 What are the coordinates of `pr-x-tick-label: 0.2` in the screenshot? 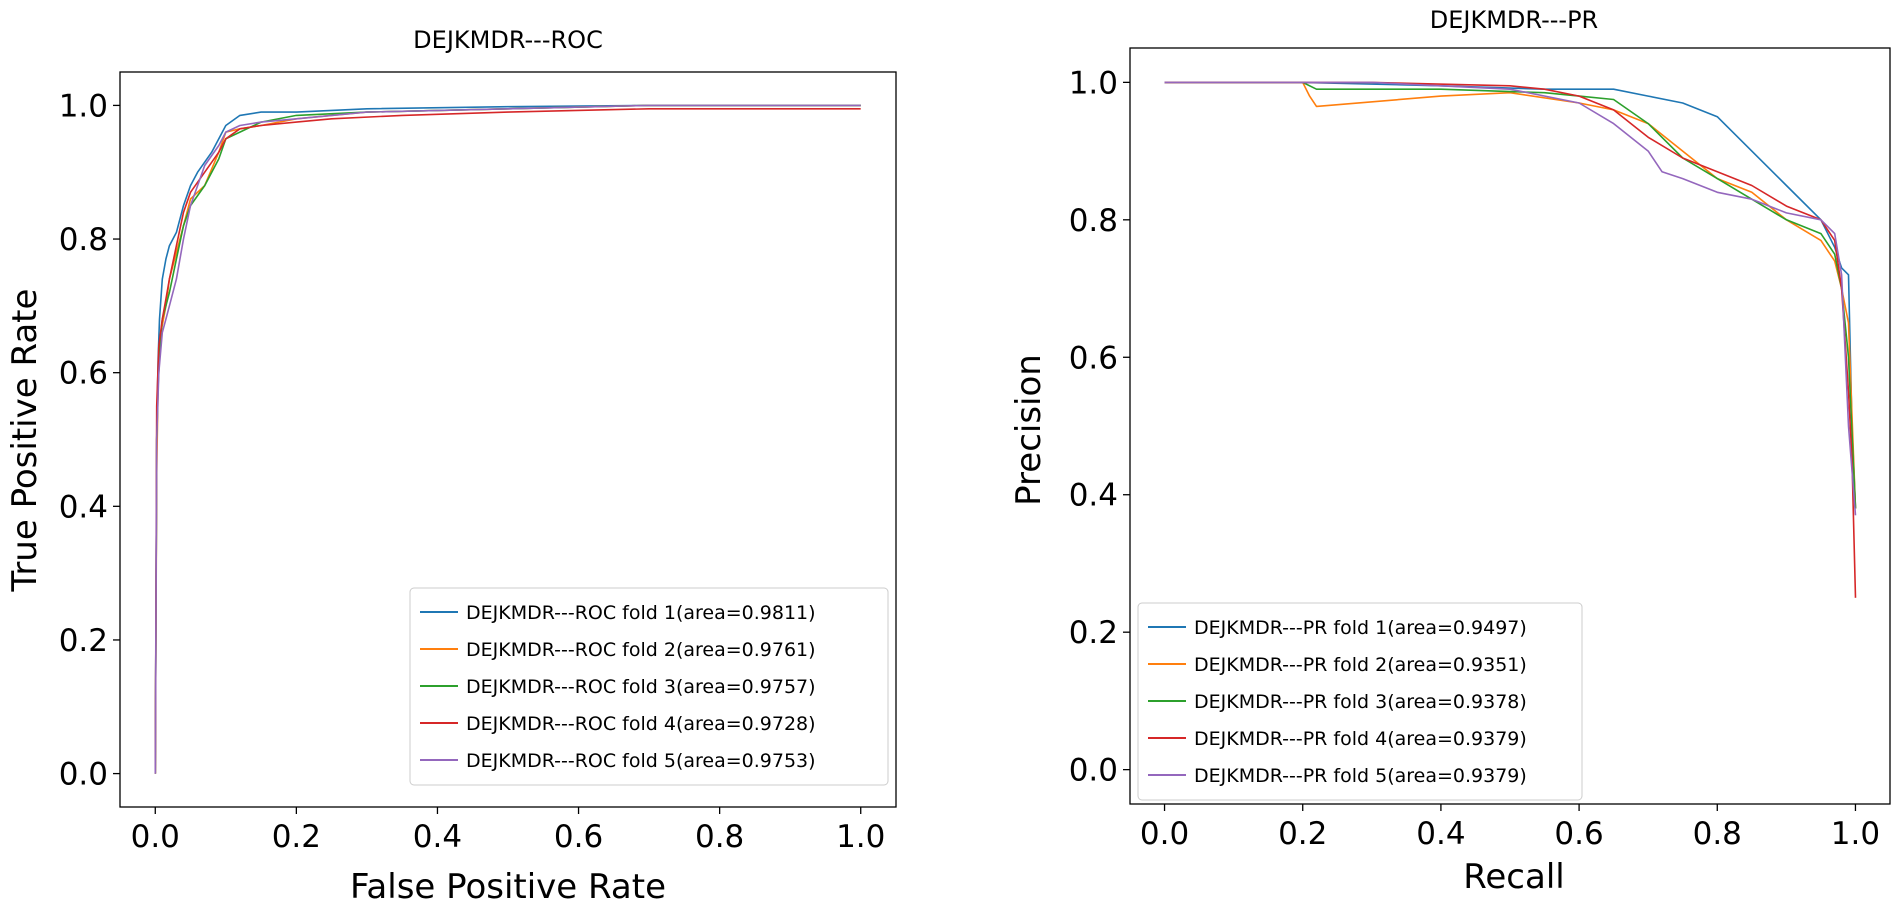 It's located at (1302, 834).